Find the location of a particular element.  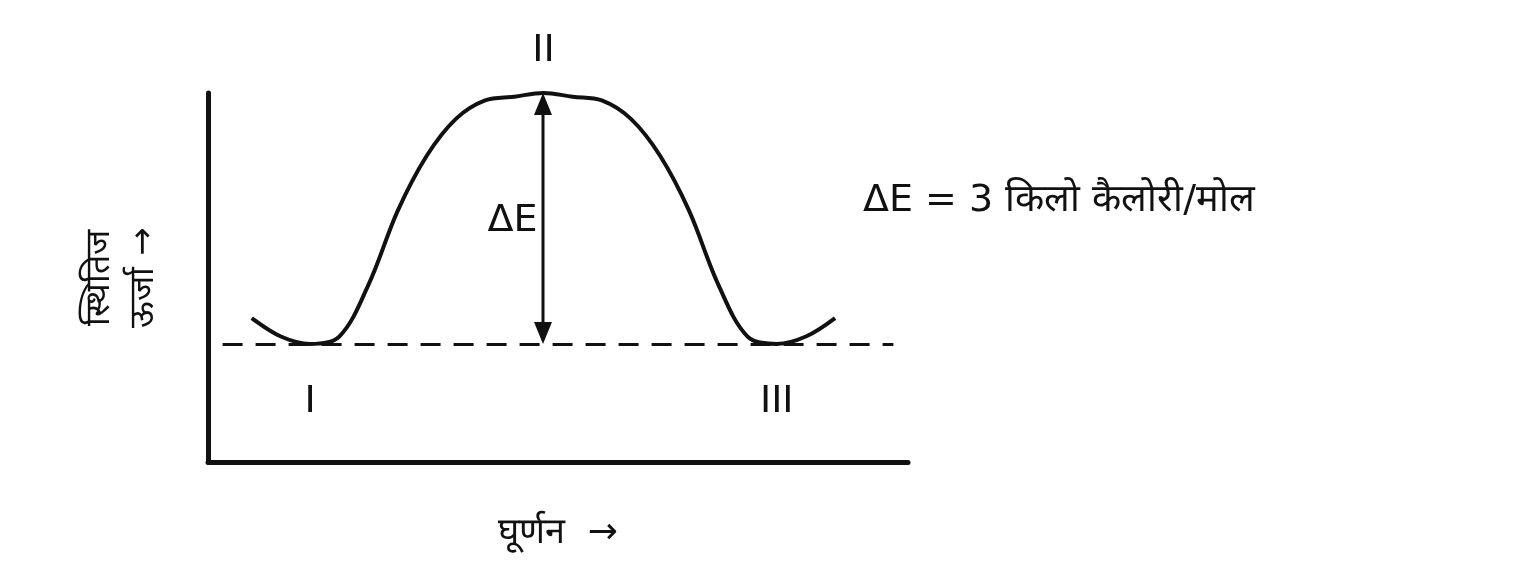

annotation: III is located at coordinates (776, 398).